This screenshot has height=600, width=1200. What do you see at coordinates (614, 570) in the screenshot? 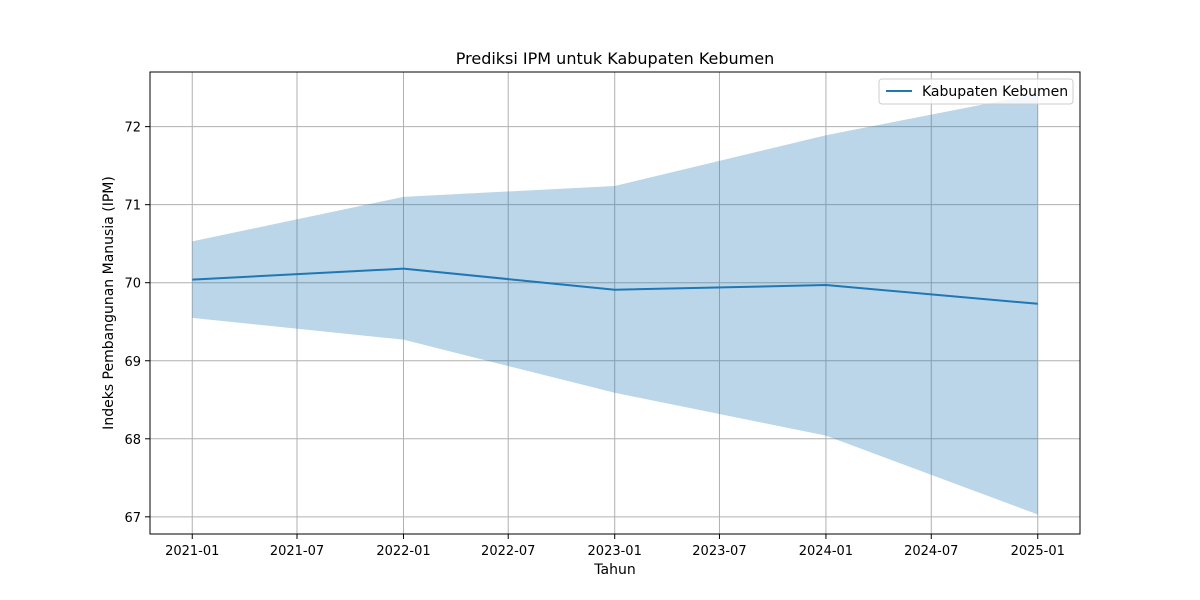
I see `x-axis-label: Tahun` at bounding box center [614, 570].